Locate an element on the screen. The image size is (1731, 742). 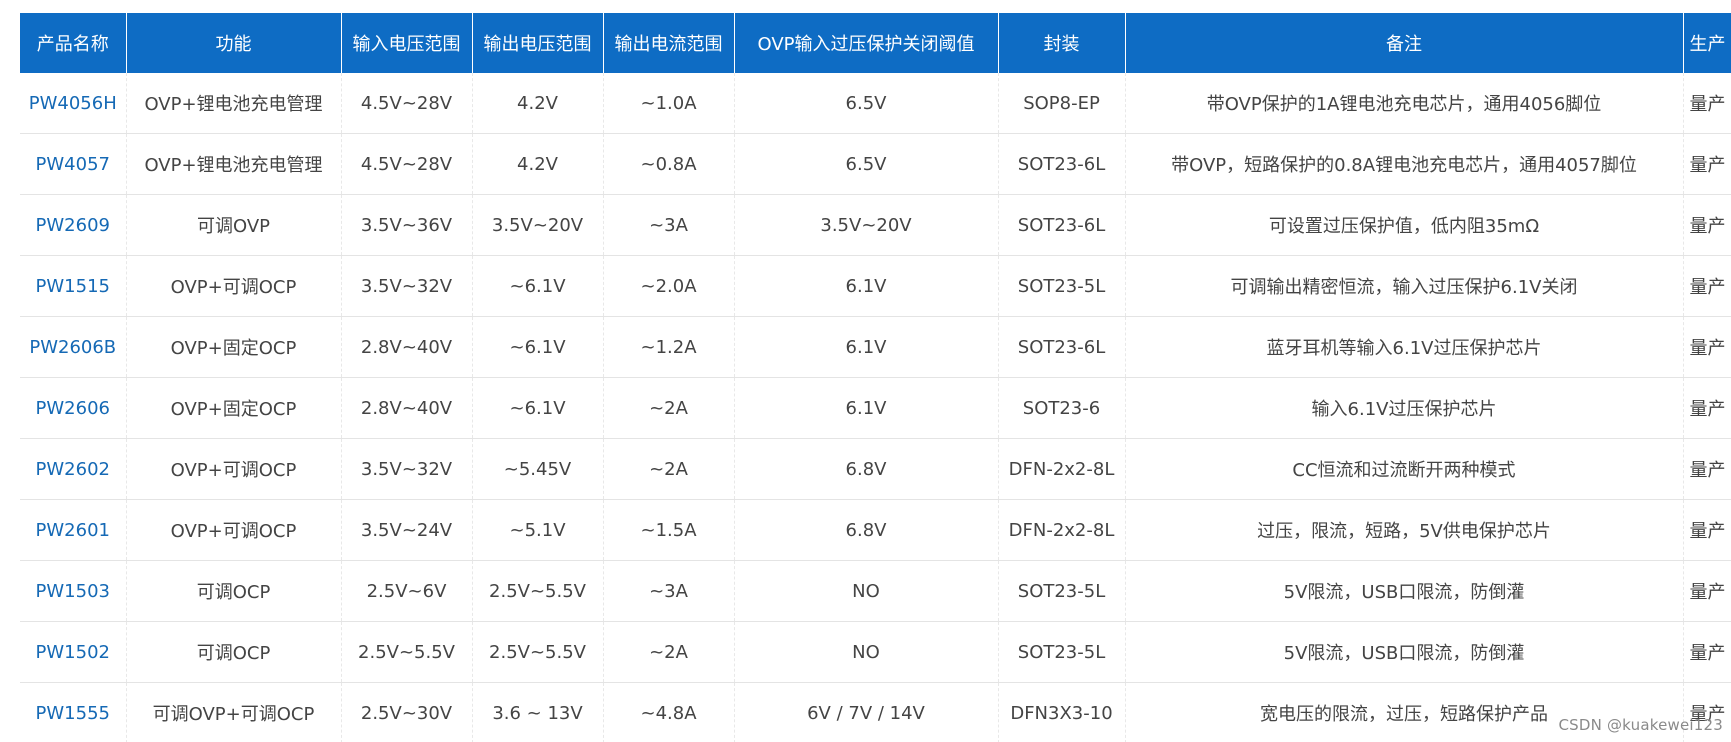
product-name-link: PW2602 is located at coordinates (72, 469).